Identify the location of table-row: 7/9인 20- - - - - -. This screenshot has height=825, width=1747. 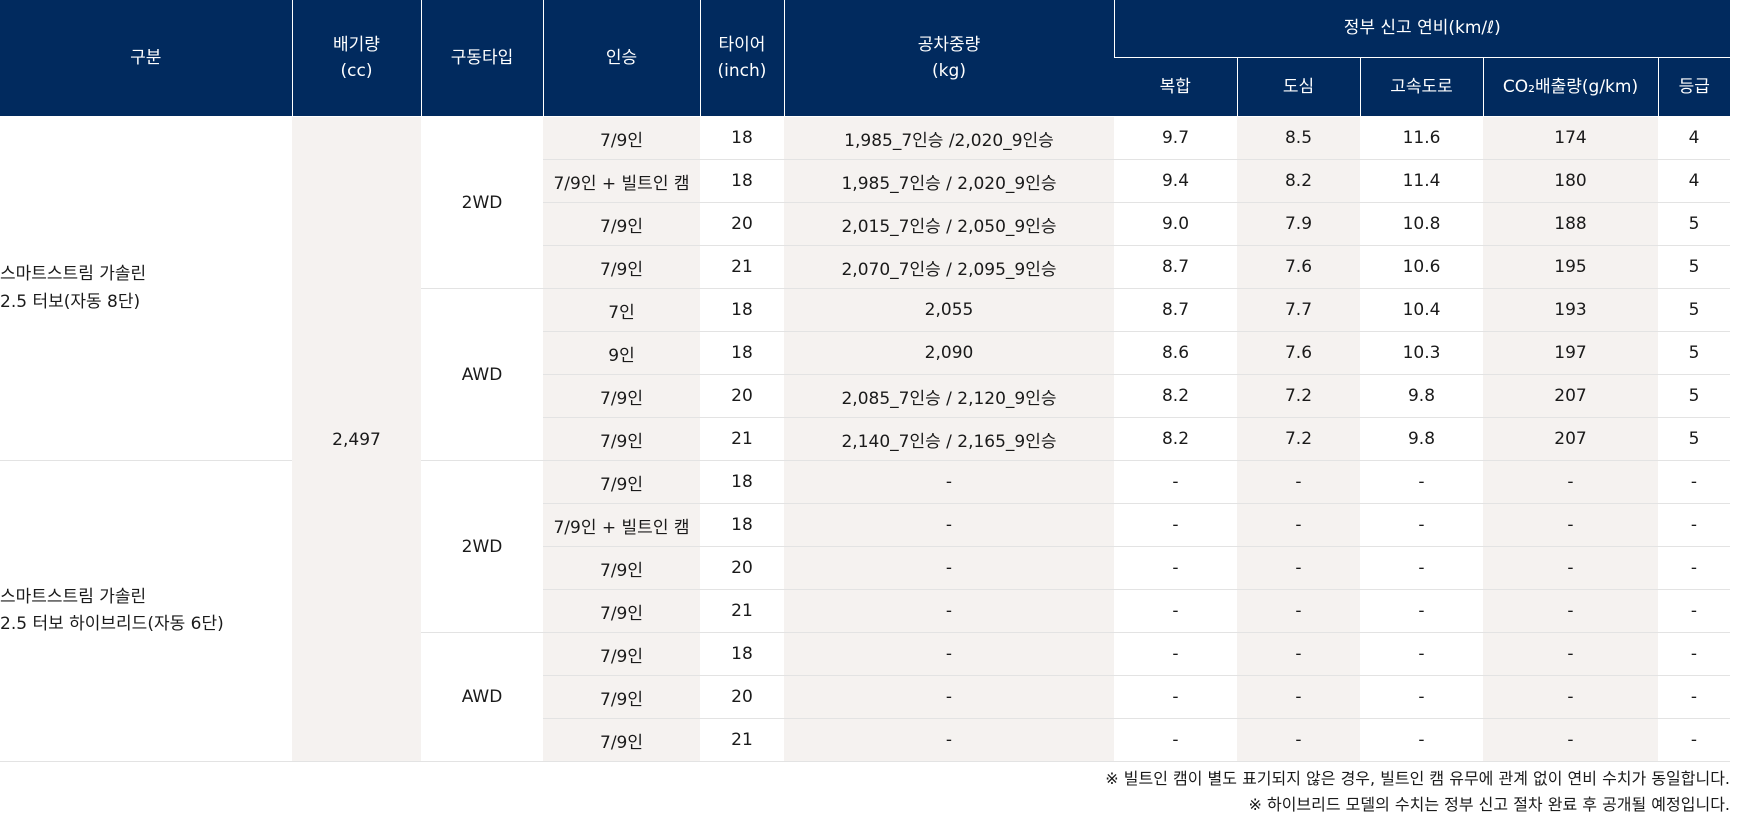
(865, 697).